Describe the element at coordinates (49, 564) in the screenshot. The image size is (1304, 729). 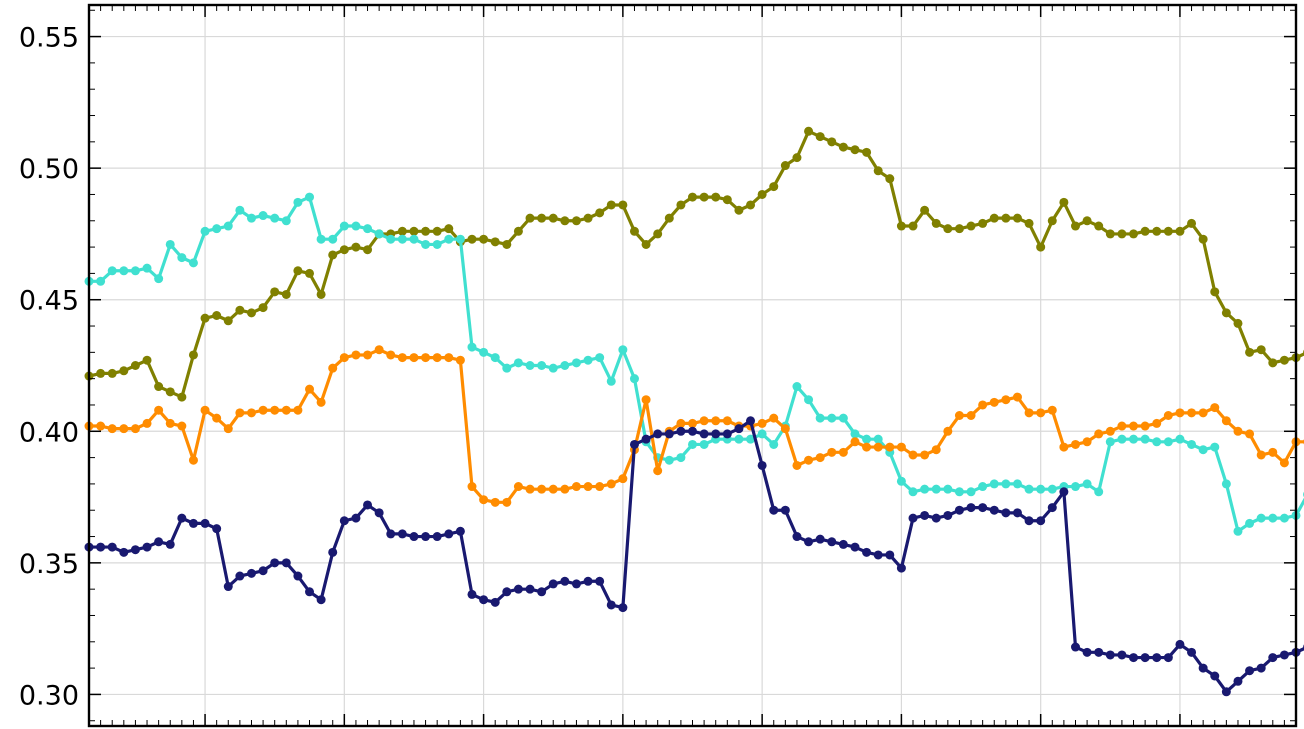
I see `y-tick-label: 0.35` at that location.